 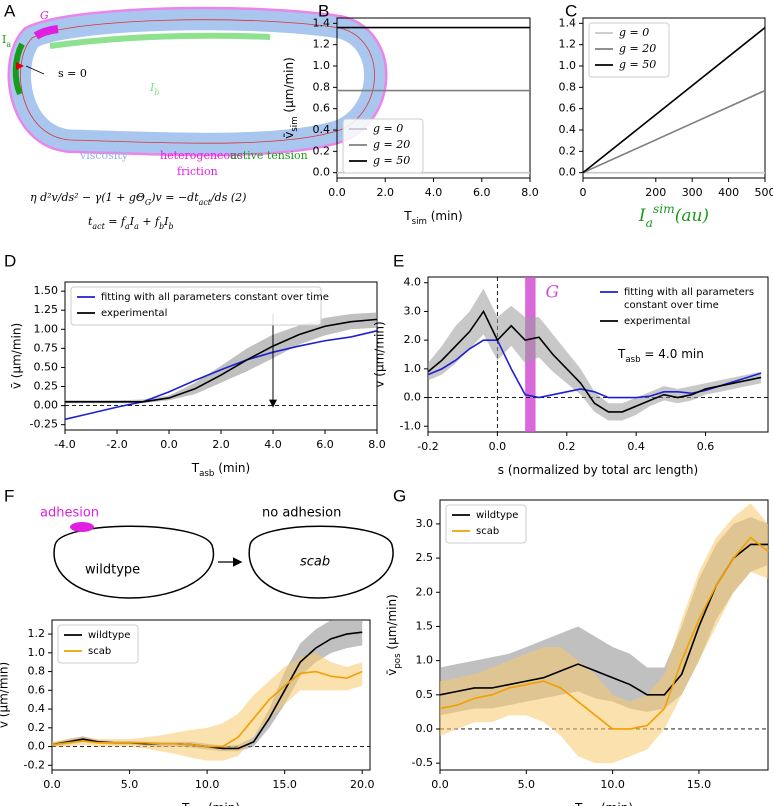 I want to click on y-tick-label: 2.0, so click(x=425, y=591).